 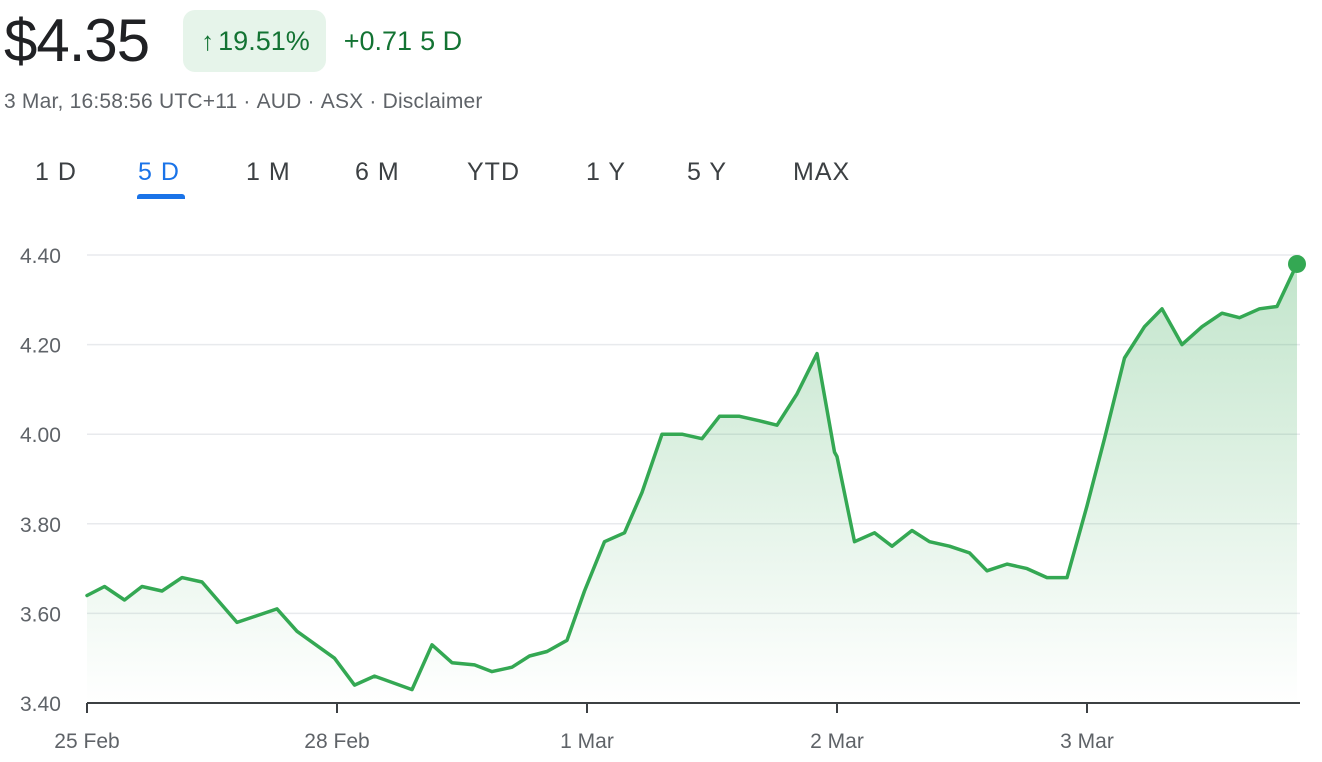 I want to click on current-price: $4.35, so click(x=77, y=40).